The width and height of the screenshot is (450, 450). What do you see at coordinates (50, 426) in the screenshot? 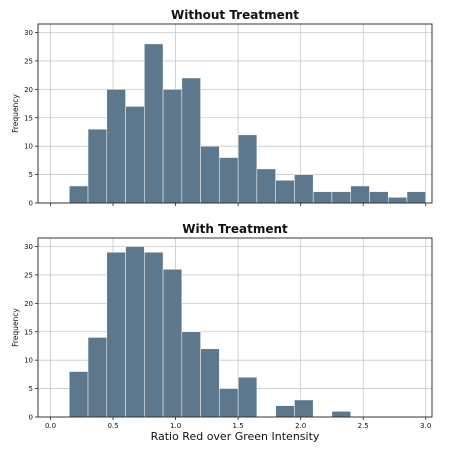
I see `x-tick-label: 0.0` at bounding box center [50, 426].